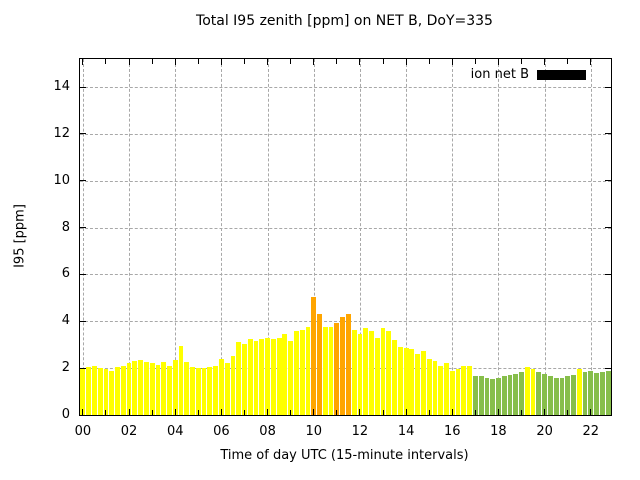 The height and width of the screenshot is (480, 640). I want to click on x-tick-label: 18, so click(498, 431).